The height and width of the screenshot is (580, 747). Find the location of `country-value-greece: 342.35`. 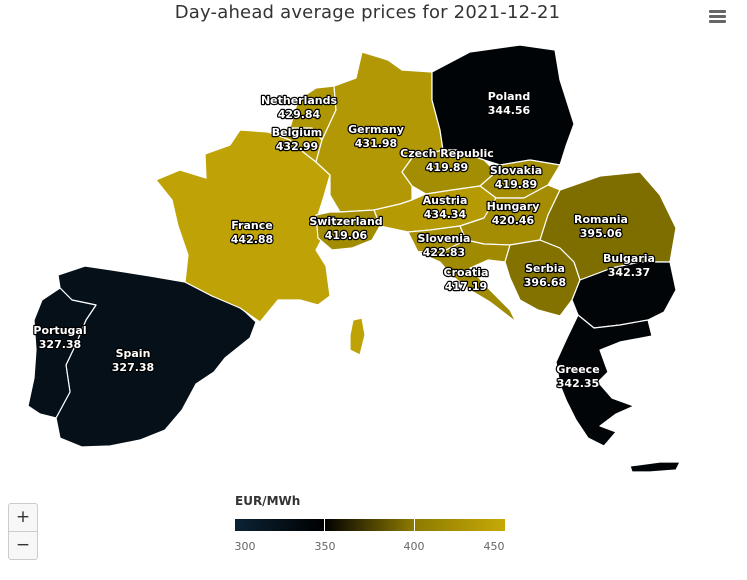

country-value-greece: 342.35 is located at coordinates (578, 383).